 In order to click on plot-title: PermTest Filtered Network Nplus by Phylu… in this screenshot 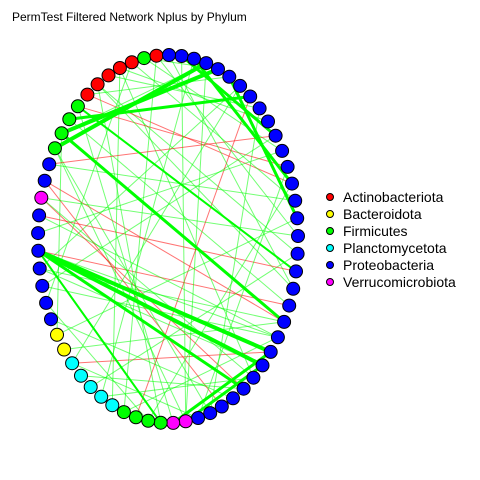, I will do `click(129, 17)`.